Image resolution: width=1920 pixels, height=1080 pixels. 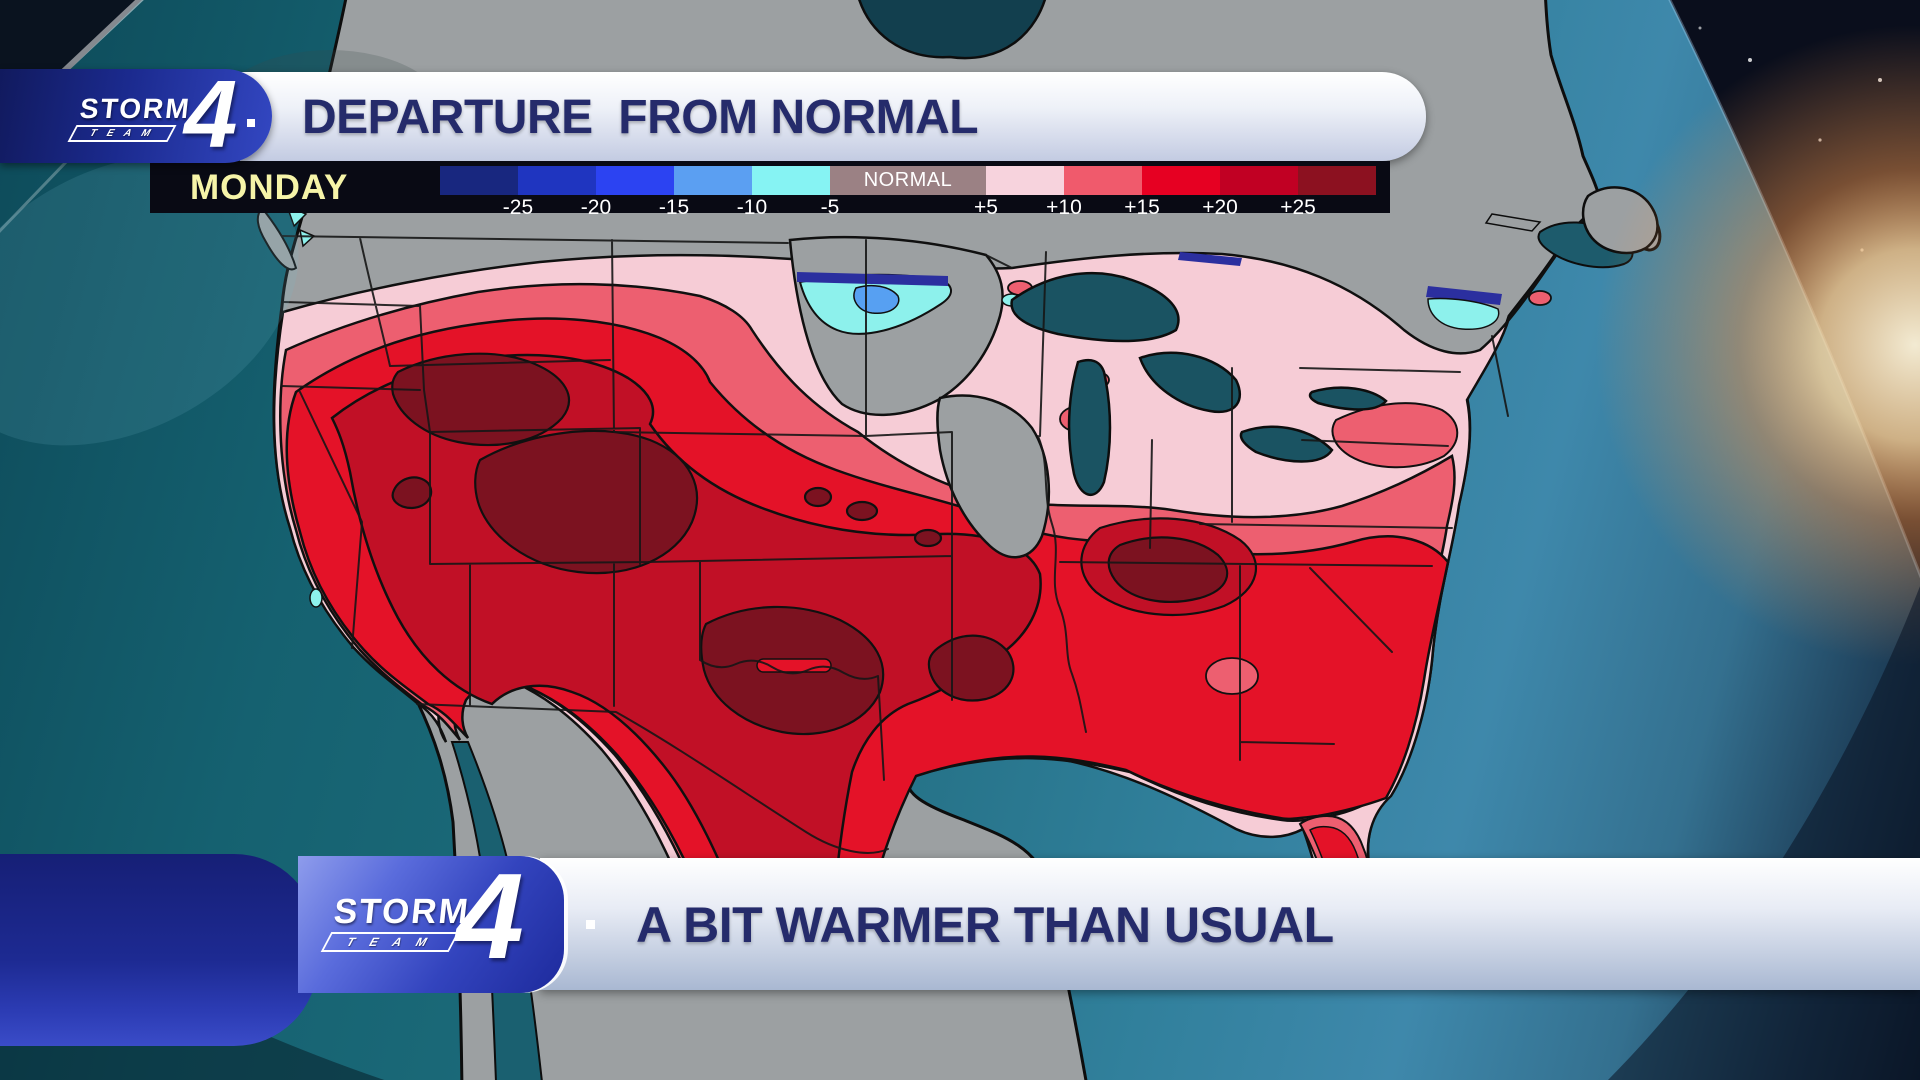 I want to click on legend-color-cells: NORMAL, so click(x=908, y=180).